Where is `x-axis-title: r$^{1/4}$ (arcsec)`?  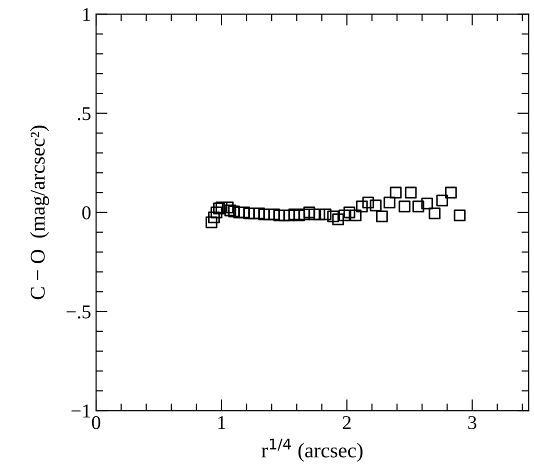 x-axis-title: r$^{1/4}$ (arcsec) is located at coordinates (312, 450).